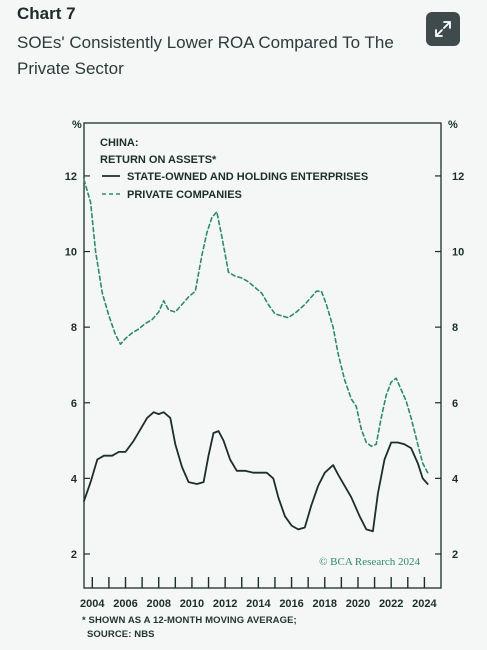  I want to click on x-tick-label: 2004, so click(92, 604).